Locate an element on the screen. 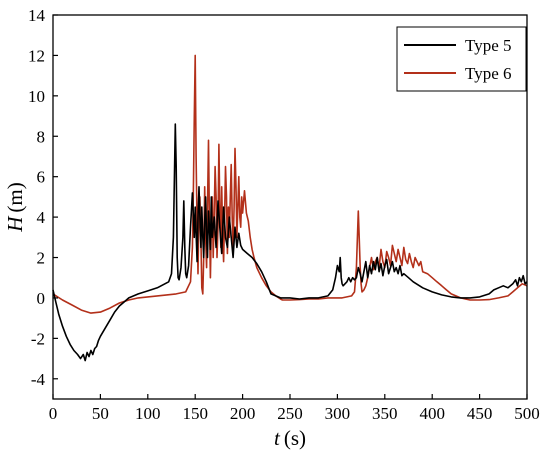 The width and height of the screenshot is (550, 452). x-tick-label: 50 is located at coordinates (100, 413).